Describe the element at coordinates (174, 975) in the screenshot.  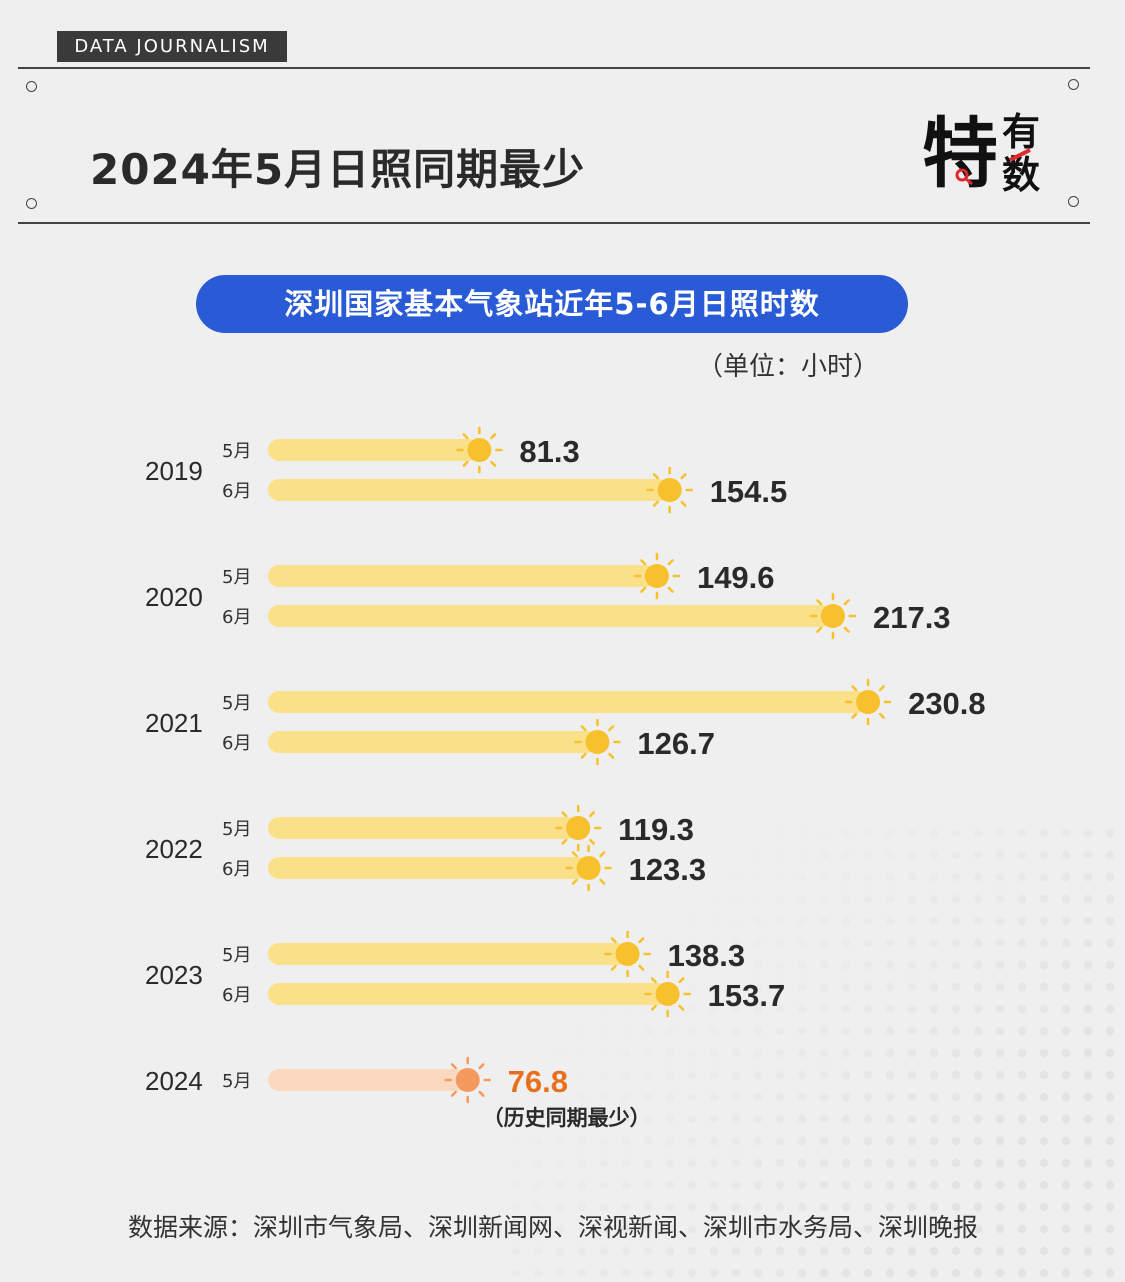
I see `year-label: 2023` at that location.